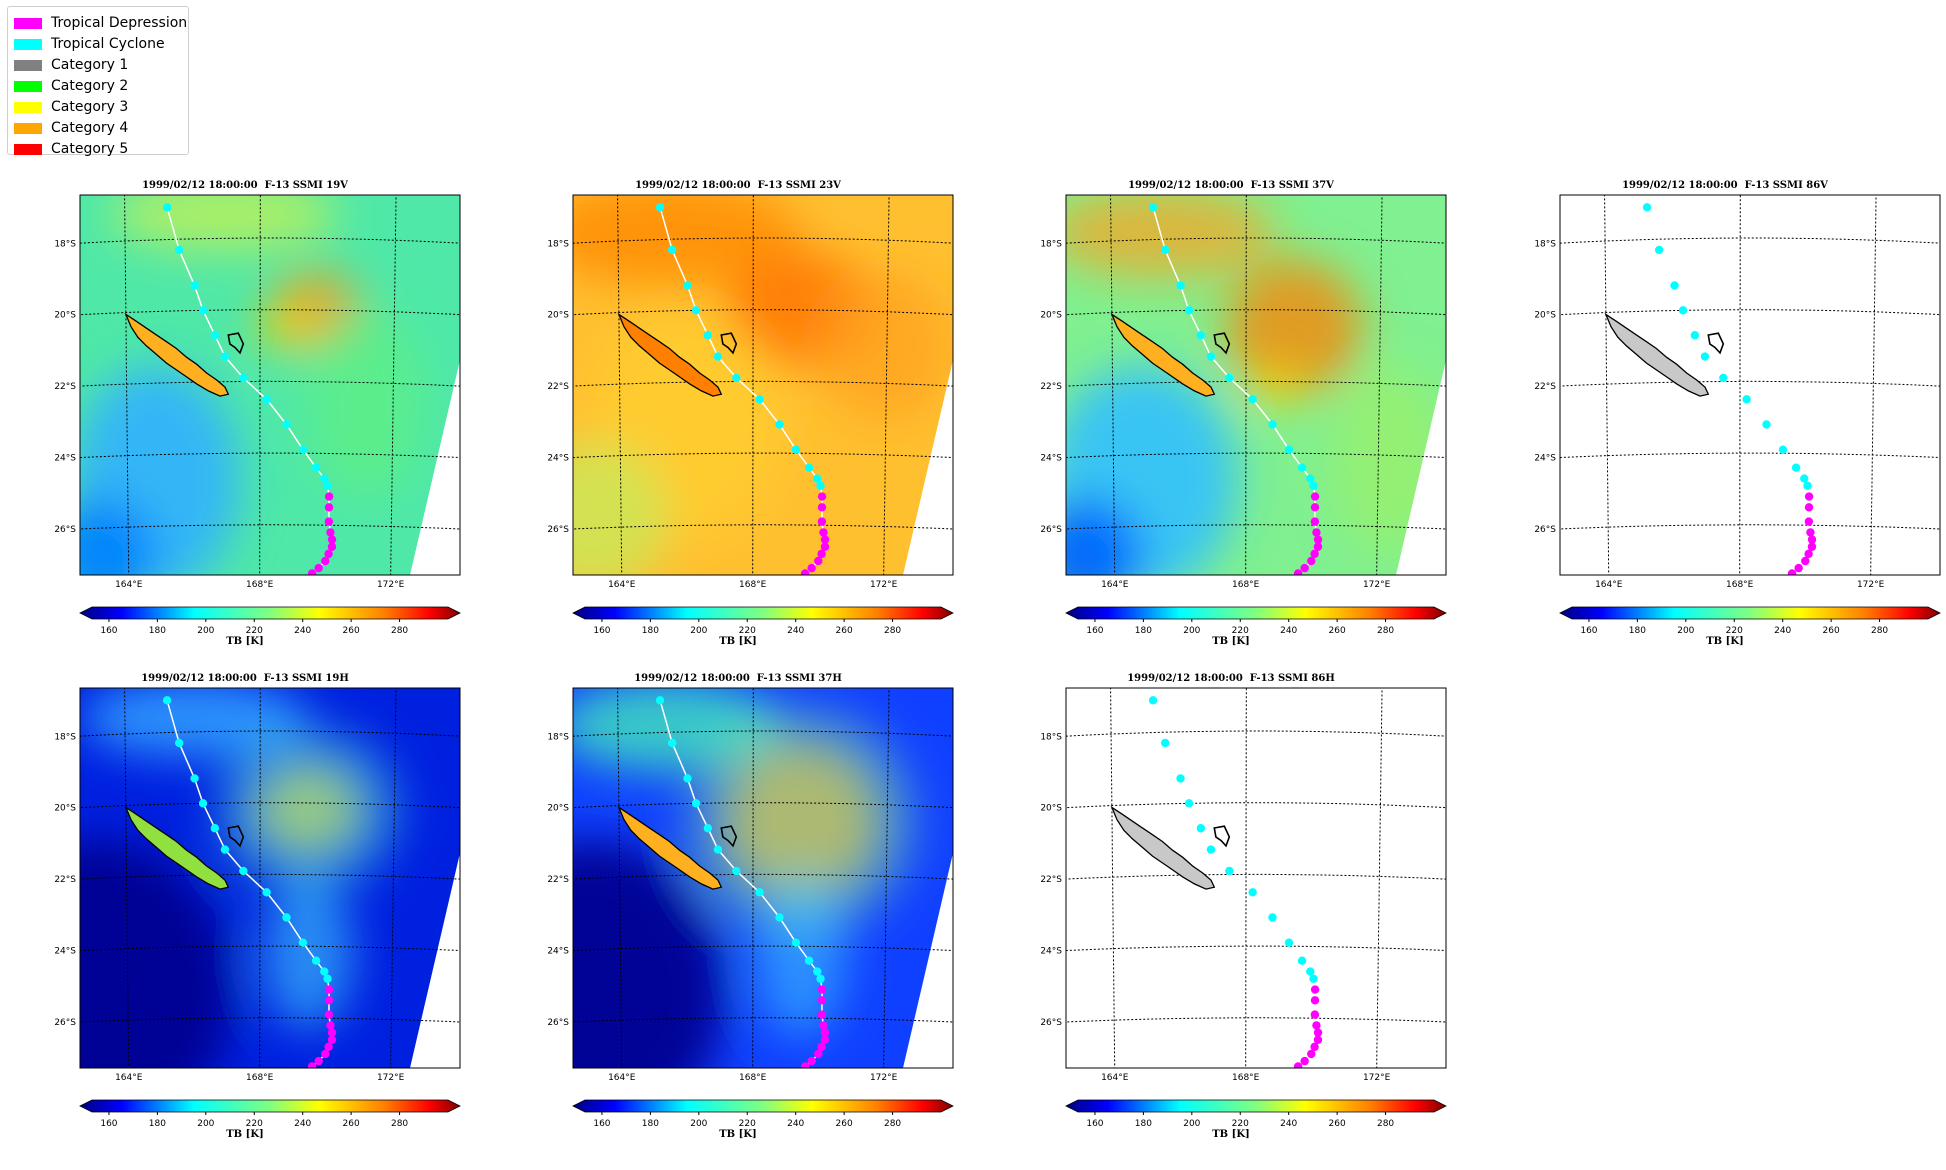 The height and width of the screenshot is (1170, 1946). I want to click on new-caledonia-land, so click(670, 354).